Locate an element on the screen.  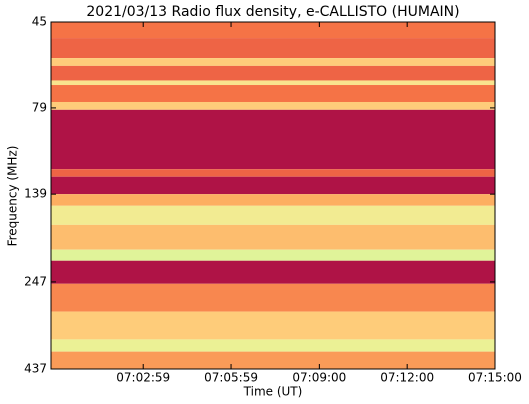
y-axis-label: Frequency (MHz) is located at coordinates (13, 196).